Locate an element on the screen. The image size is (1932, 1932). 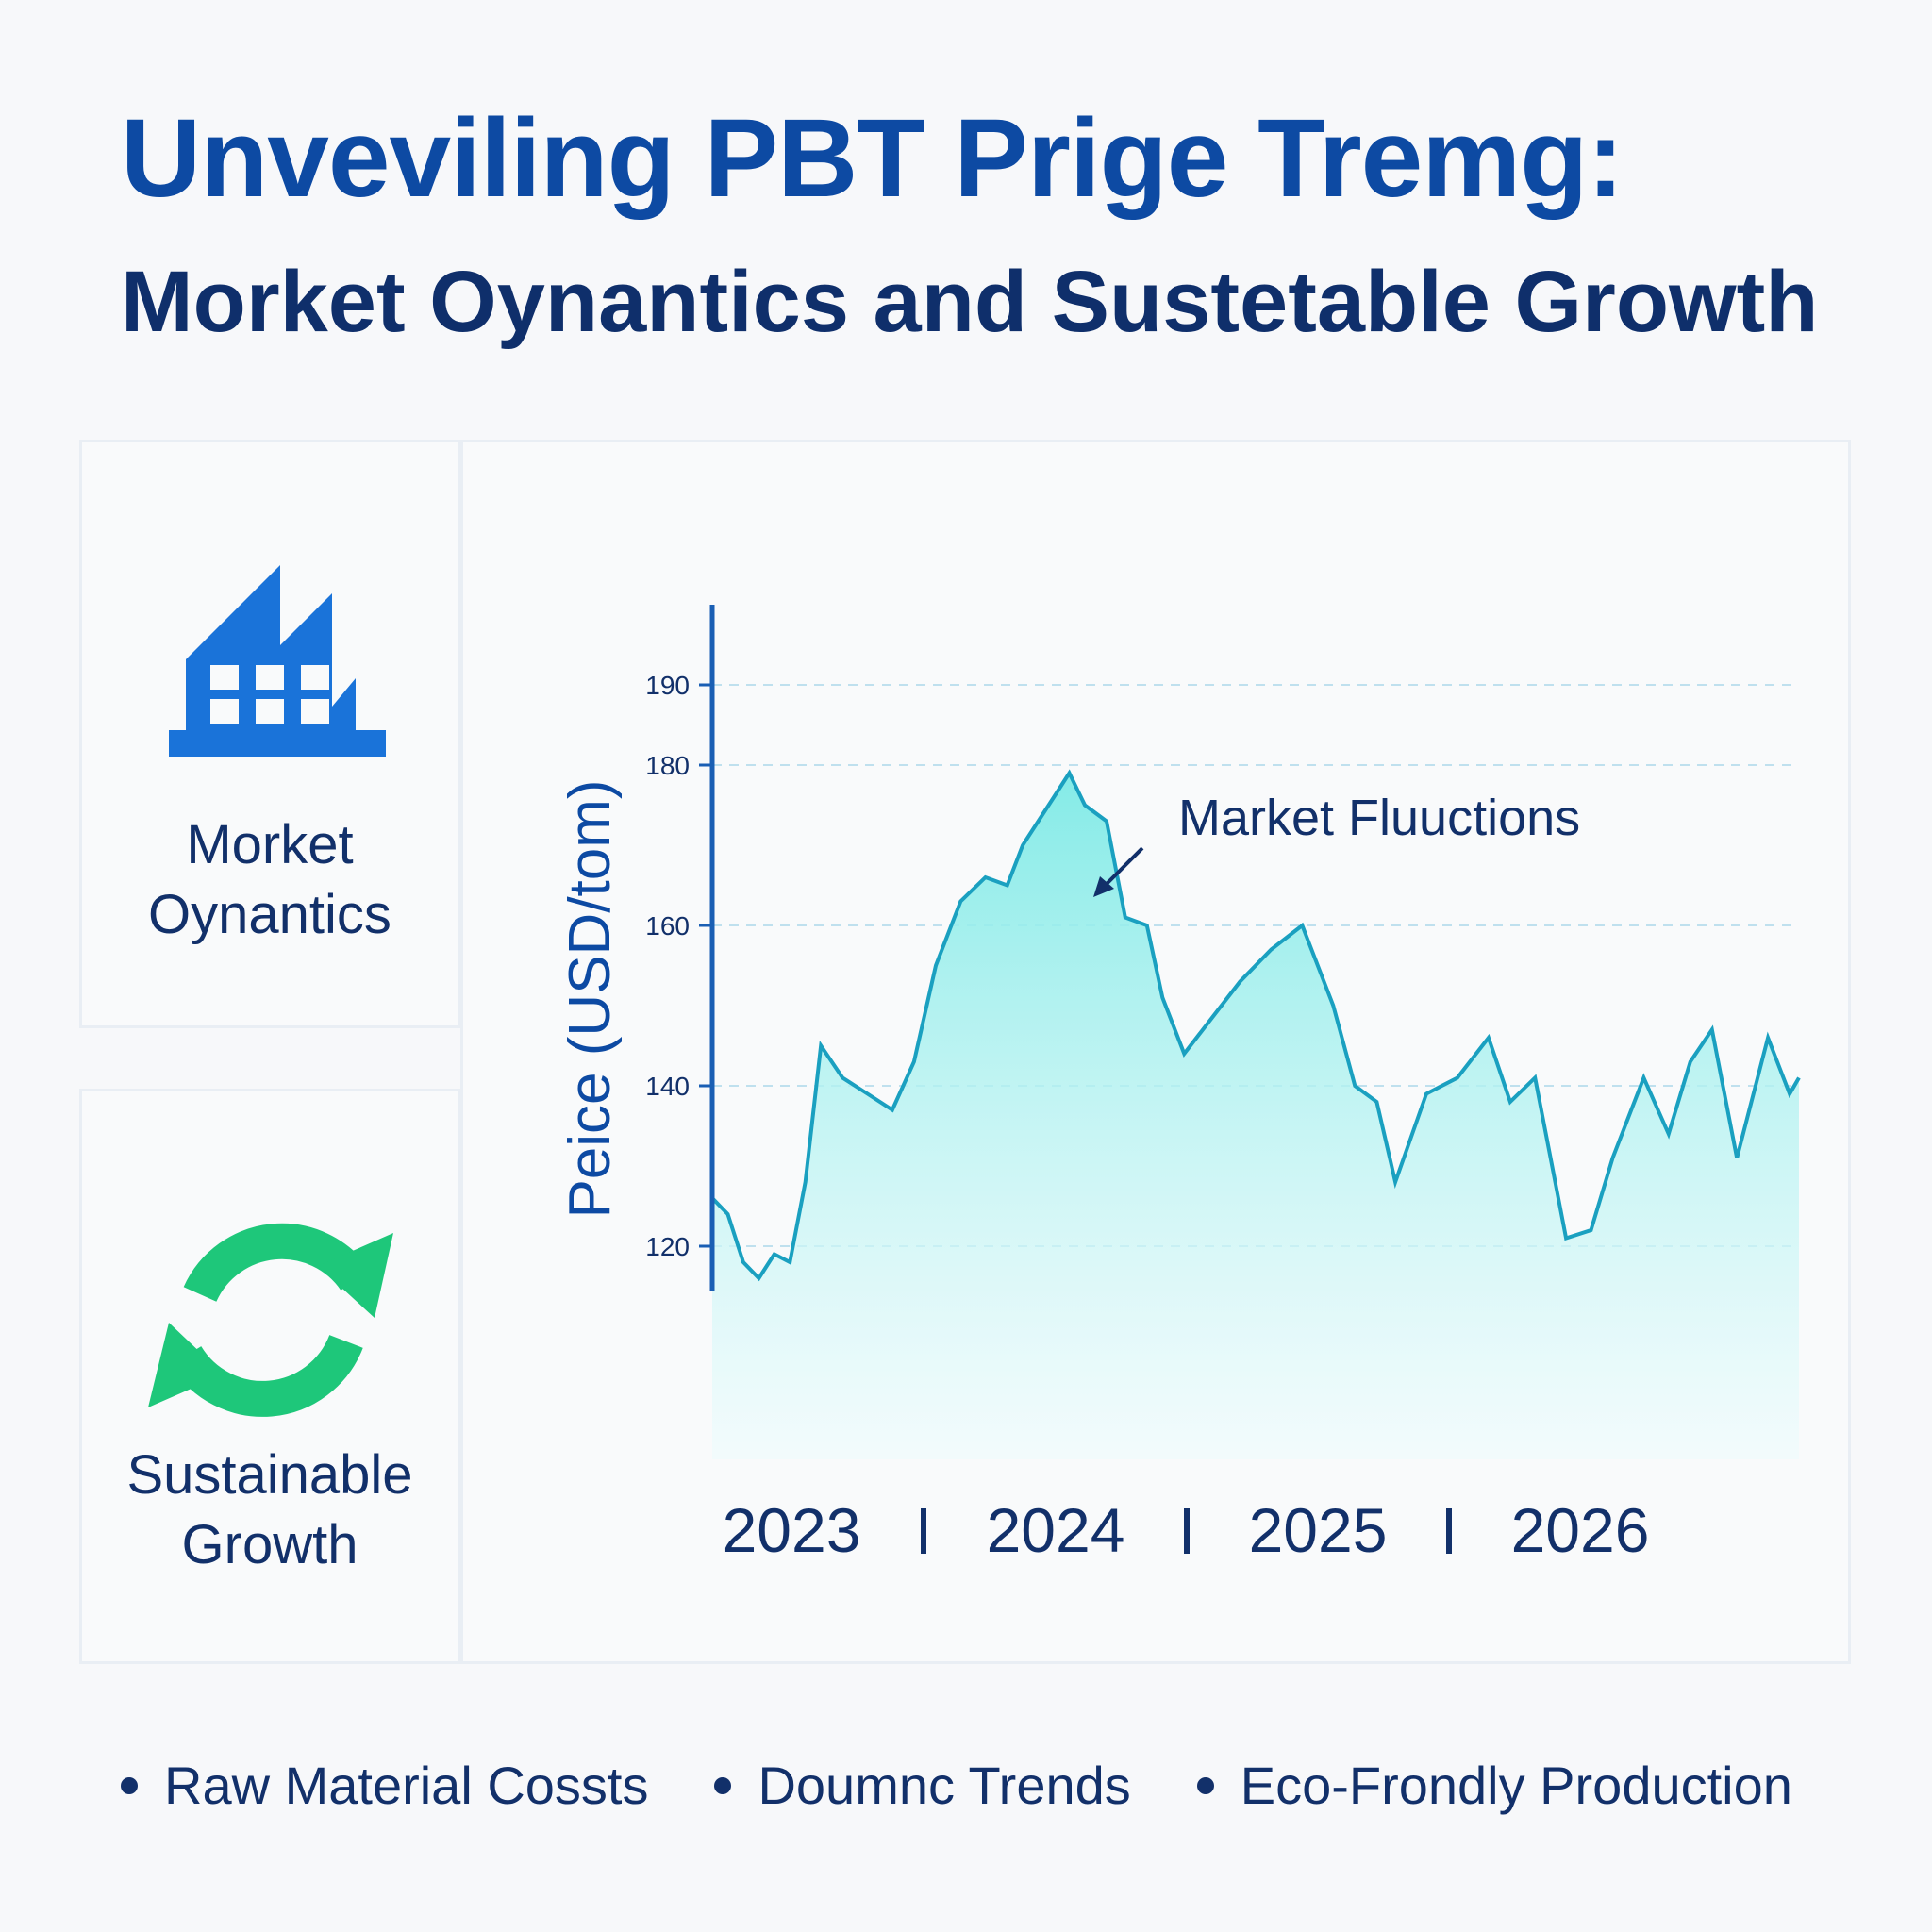
x-tick-label: 2026 is located at coordinates (1581, 1530).